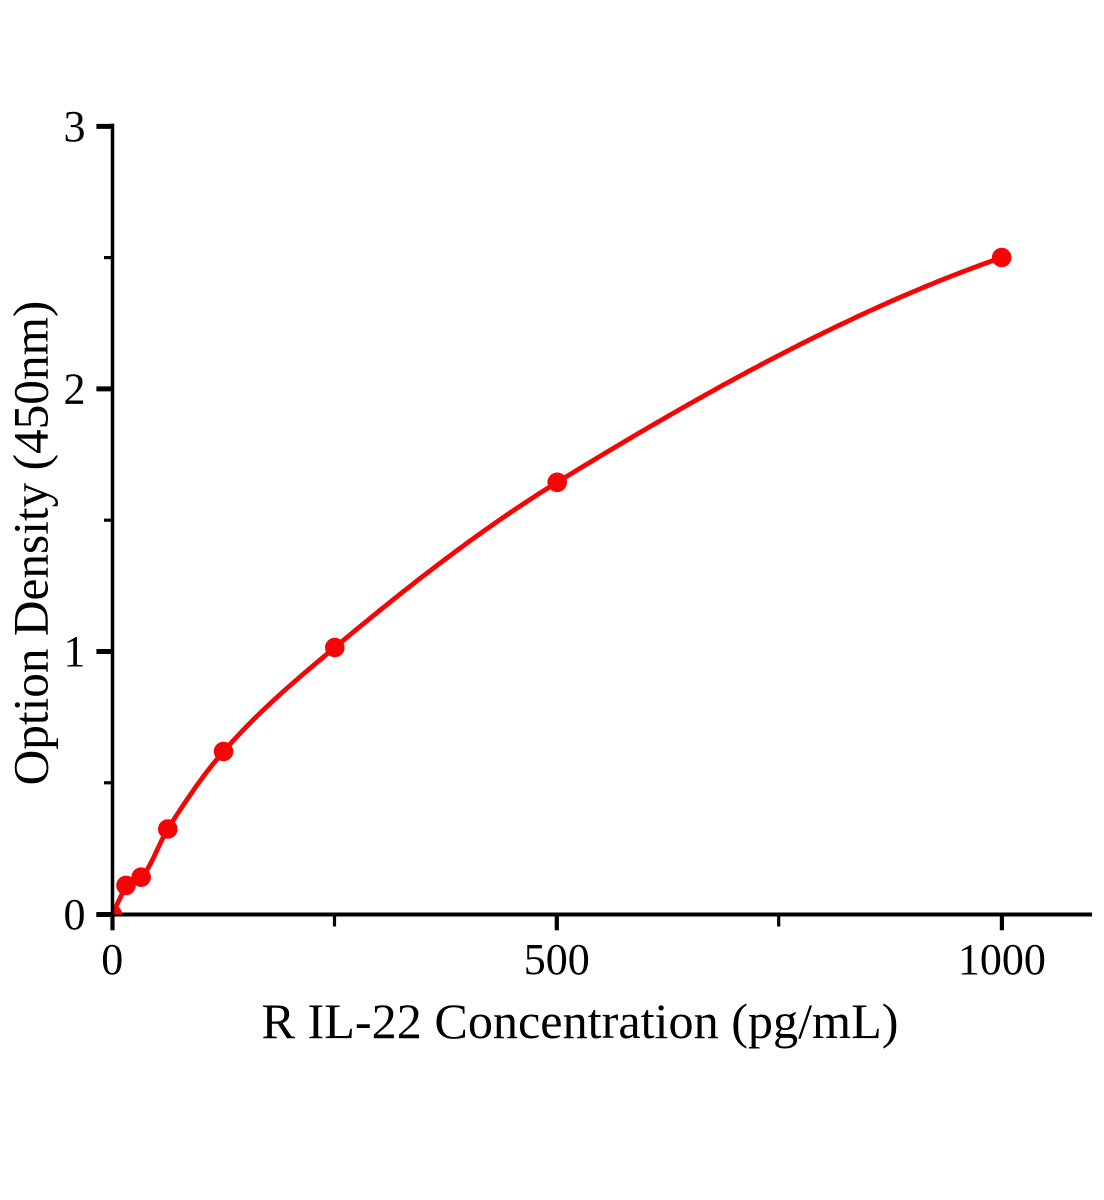  Describe the element at coordinates (75, 126) in the screenshot. I see `svg-text: 3` at that location.